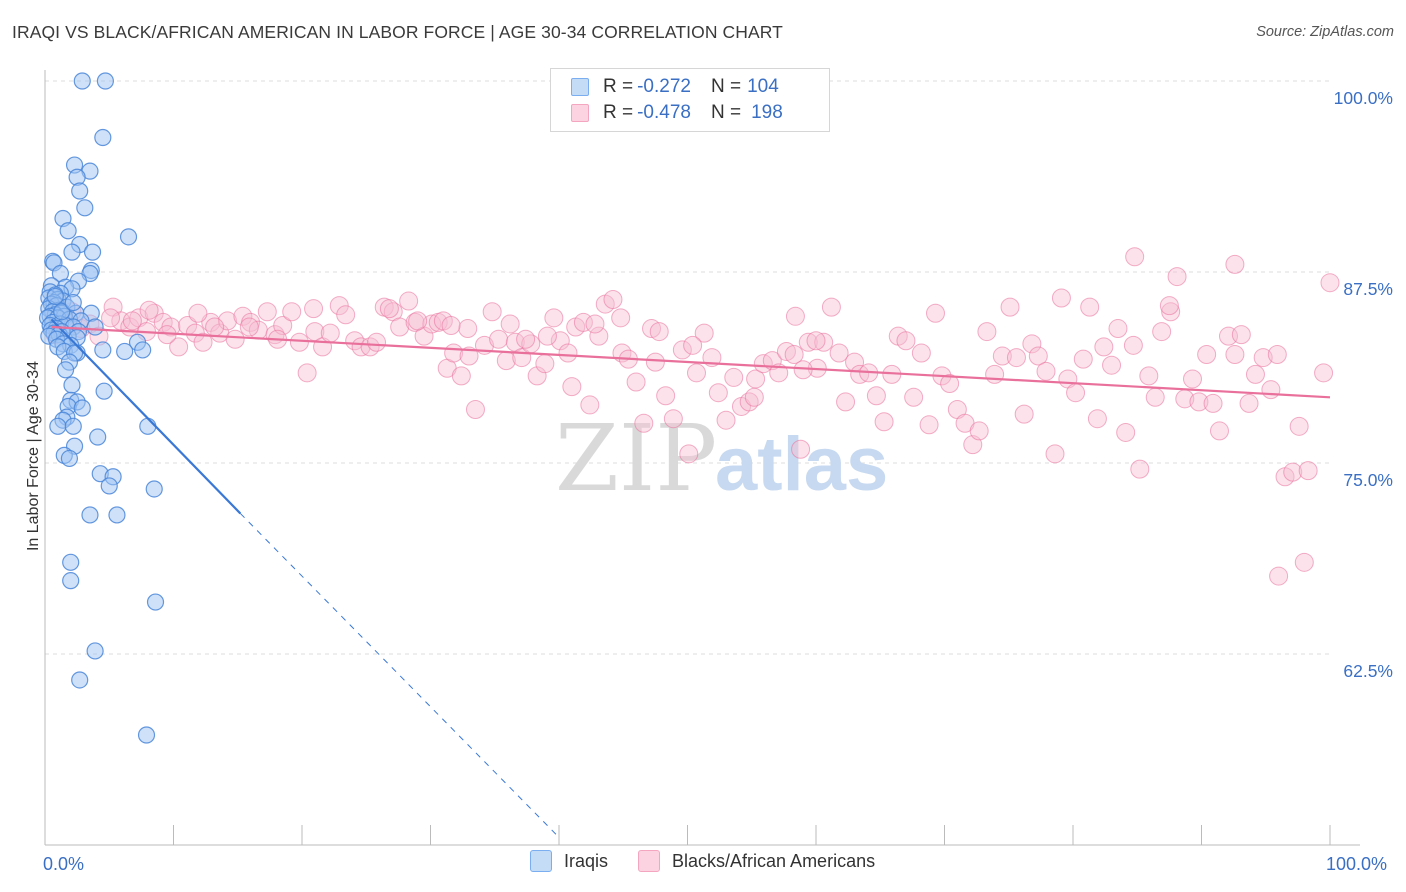 Image resolution: width=1406 pixels, height=892 pixels. Describe the element at coordinates (618, 112) in the screenshot. I see `legend-r-label: R =` at that location.